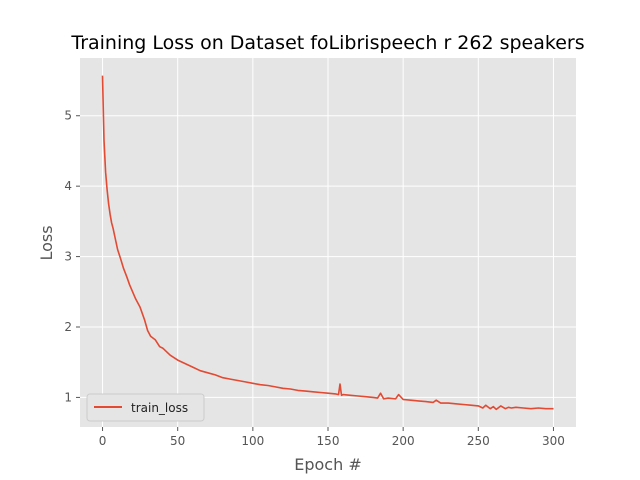  I want to click on legend: train_loss, so click(145, 407).